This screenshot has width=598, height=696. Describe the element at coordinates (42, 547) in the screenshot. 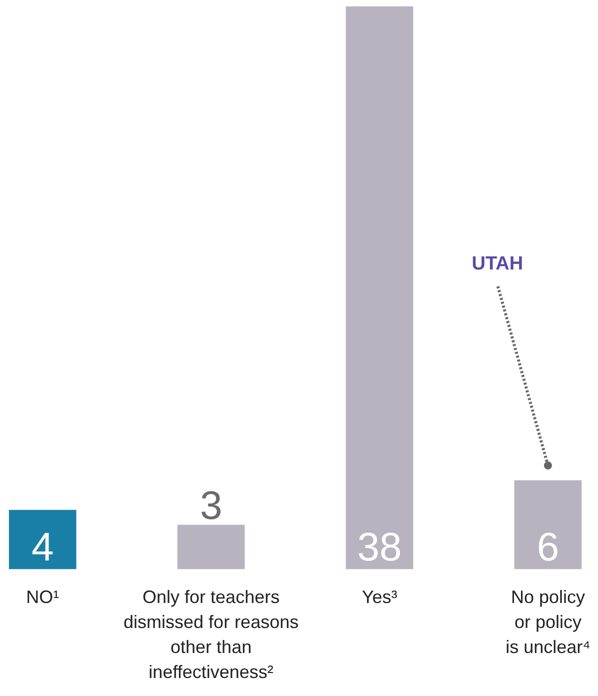

I see `data-label: 4` at that location.